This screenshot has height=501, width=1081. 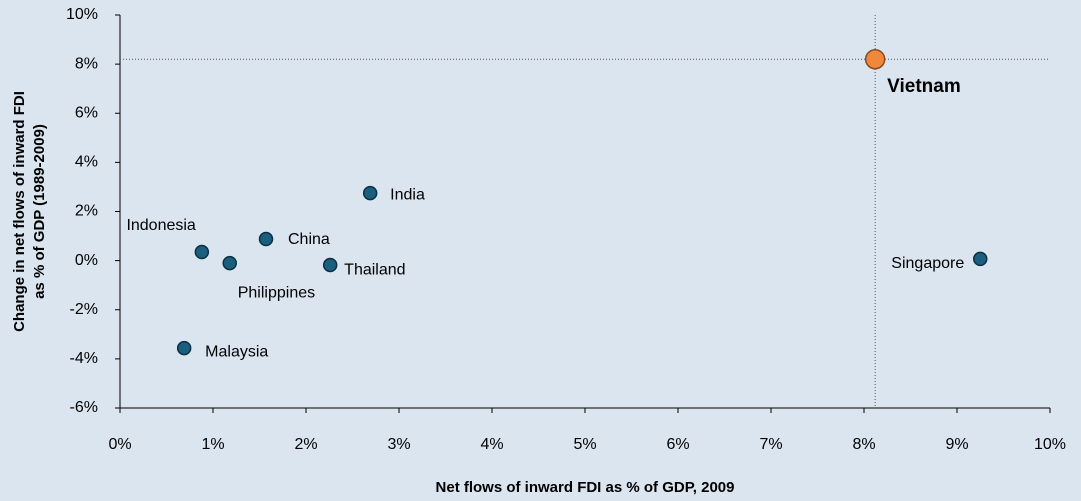 What do you see at coordinates (84, 407) in the screenshot?
I see `y-tick-label: -6%` at bounding box center [84, 407].